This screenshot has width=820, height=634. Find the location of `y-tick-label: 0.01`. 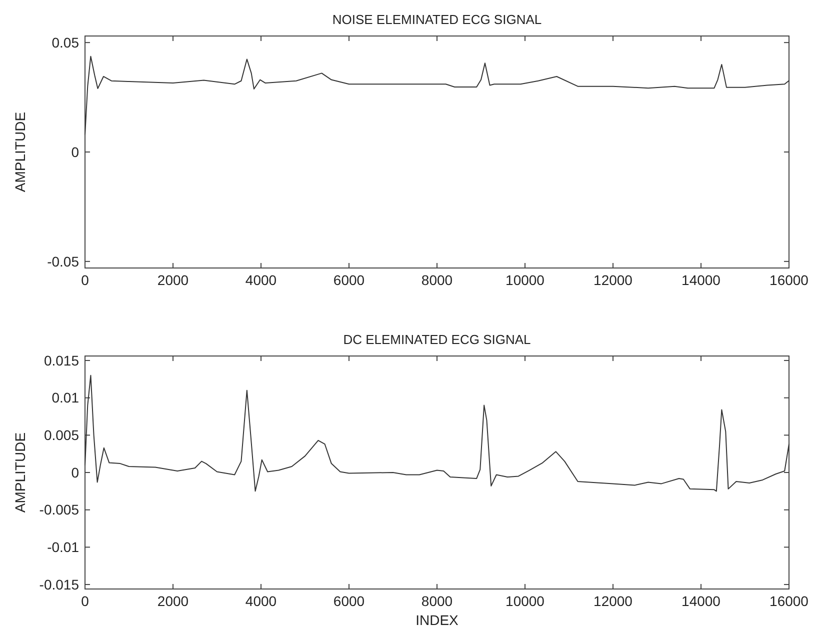

y-tick-label: 0.01 is located at coordinates (66, 398).